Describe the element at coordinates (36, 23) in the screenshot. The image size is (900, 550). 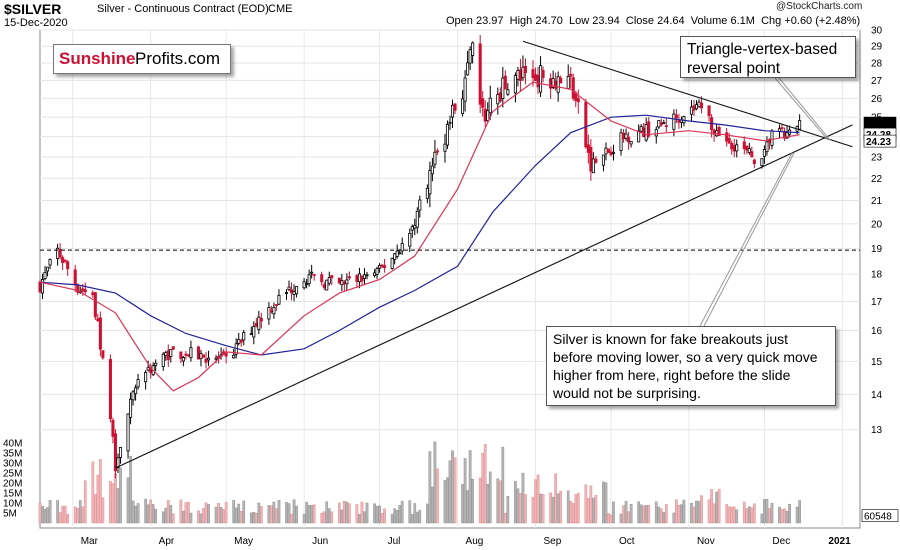
I see `chart-date: 15-Dec-2020` at that location.